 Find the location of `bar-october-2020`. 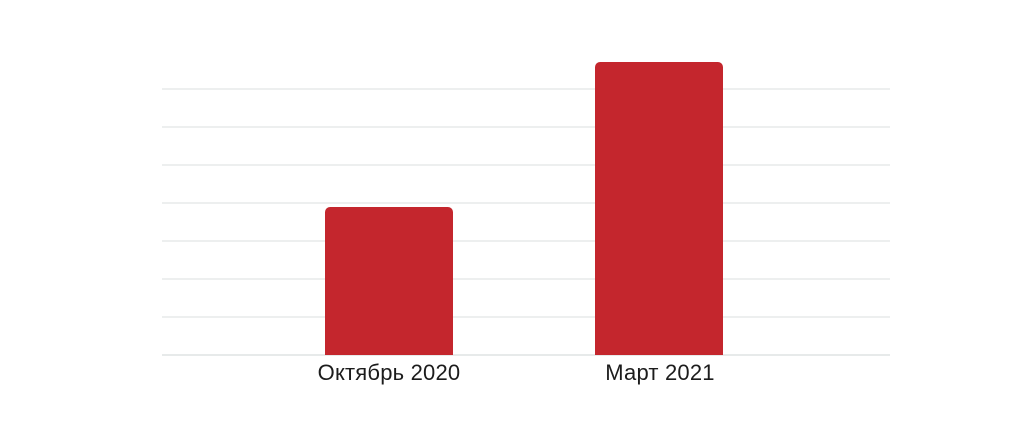

bar-october-2020 is located at coordinates (389, 281).